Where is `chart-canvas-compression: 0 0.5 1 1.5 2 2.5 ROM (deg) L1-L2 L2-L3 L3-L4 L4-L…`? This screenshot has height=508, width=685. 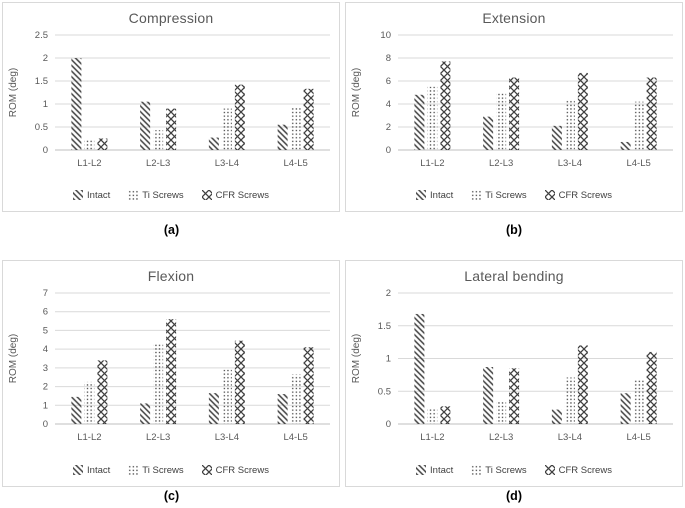
chart-canvas-compression: 0 0.5 1 1.5 2 2.5 ROM (deg) L1-L2 L2-L3 L3-L4 L4-L… is located at coordinates (169, 99).